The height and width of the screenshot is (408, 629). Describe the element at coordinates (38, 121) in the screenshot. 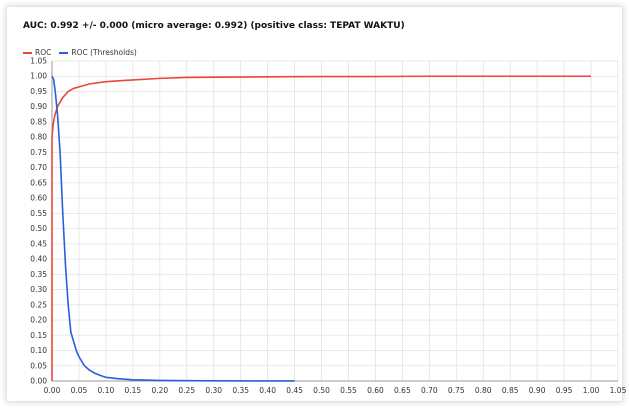

I see `y-tick-label: 0.85` at that location.